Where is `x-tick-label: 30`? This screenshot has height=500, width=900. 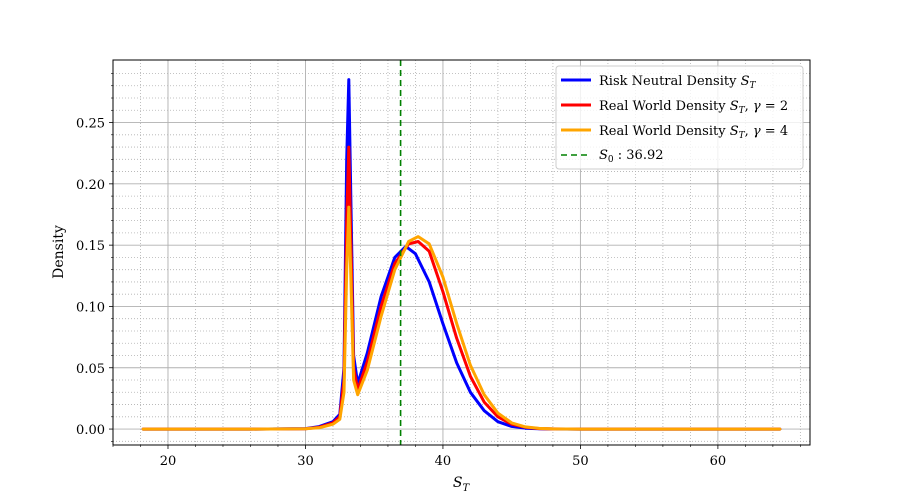 x-tick-label: 30 is located at coordinates (305, 461).